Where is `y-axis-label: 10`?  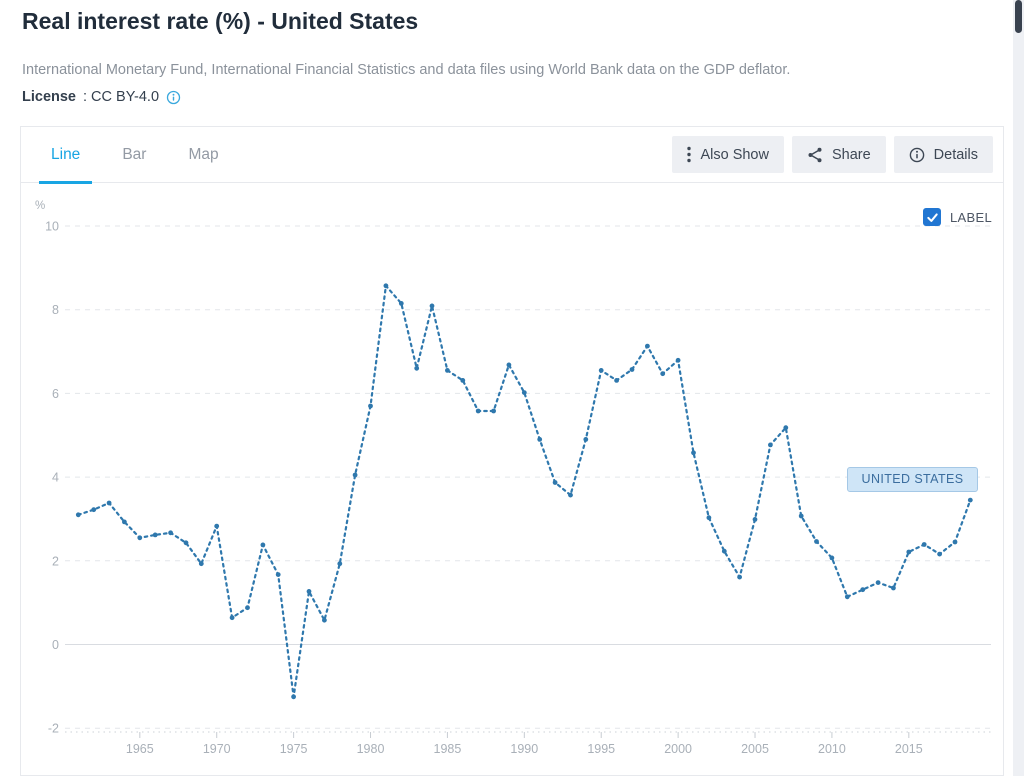 y-axis-label: 10 is located at coordinates (52, 227).